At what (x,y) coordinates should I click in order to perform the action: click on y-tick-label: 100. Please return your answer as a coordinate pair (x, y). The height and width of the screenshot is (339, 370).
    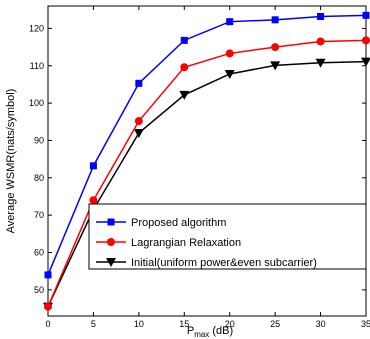
    Looking at the image, I should click on (36, 103).